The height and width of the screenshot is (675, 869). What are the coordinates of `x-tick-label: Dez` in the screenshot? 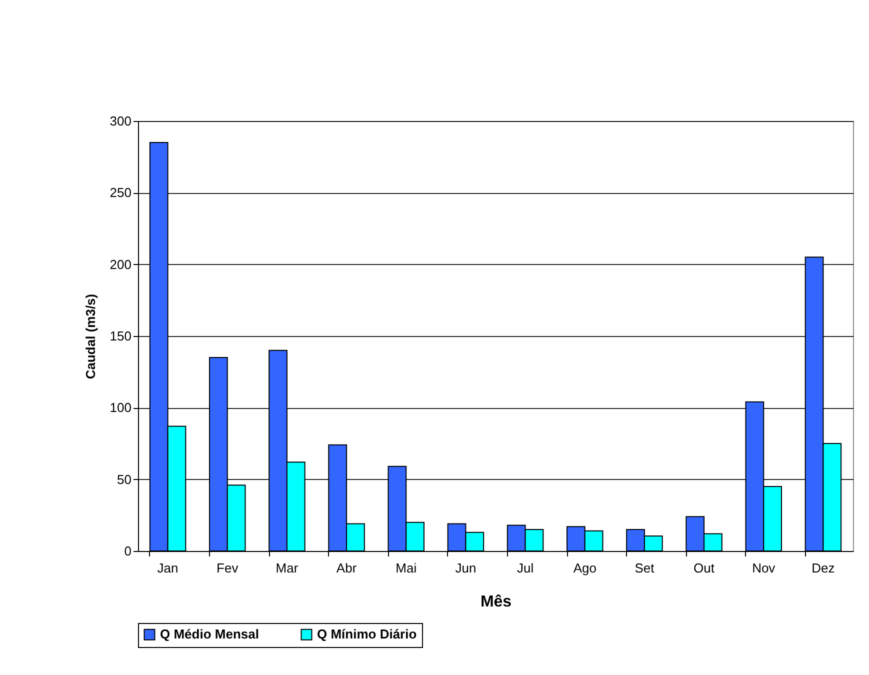 It's located at (823, 568).